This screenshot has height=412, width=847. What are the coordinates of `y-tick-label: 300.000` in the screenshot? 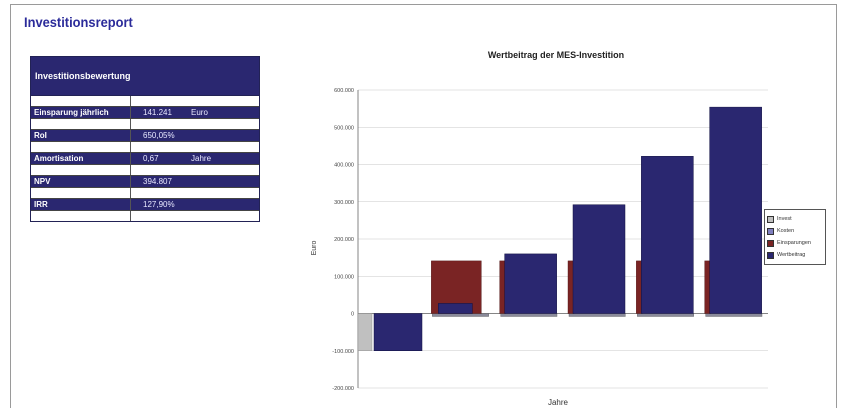 It's located at (344, 203).